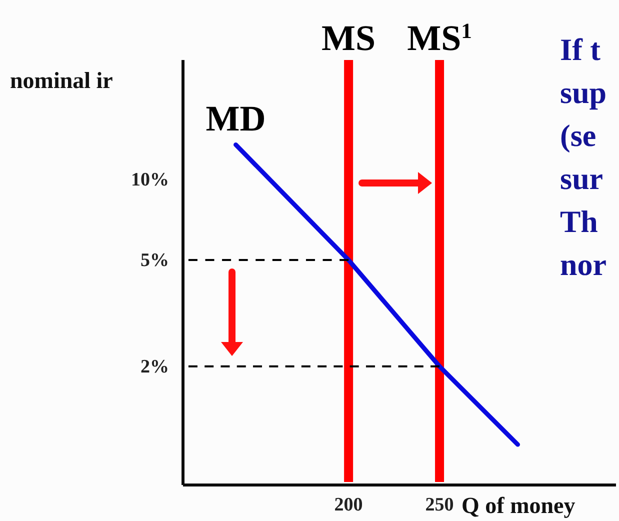 This screenshot has width=619, height=521. Describe the element at coordinates (578, 135) in the screenshot. I see `annotation: (se` at that location.